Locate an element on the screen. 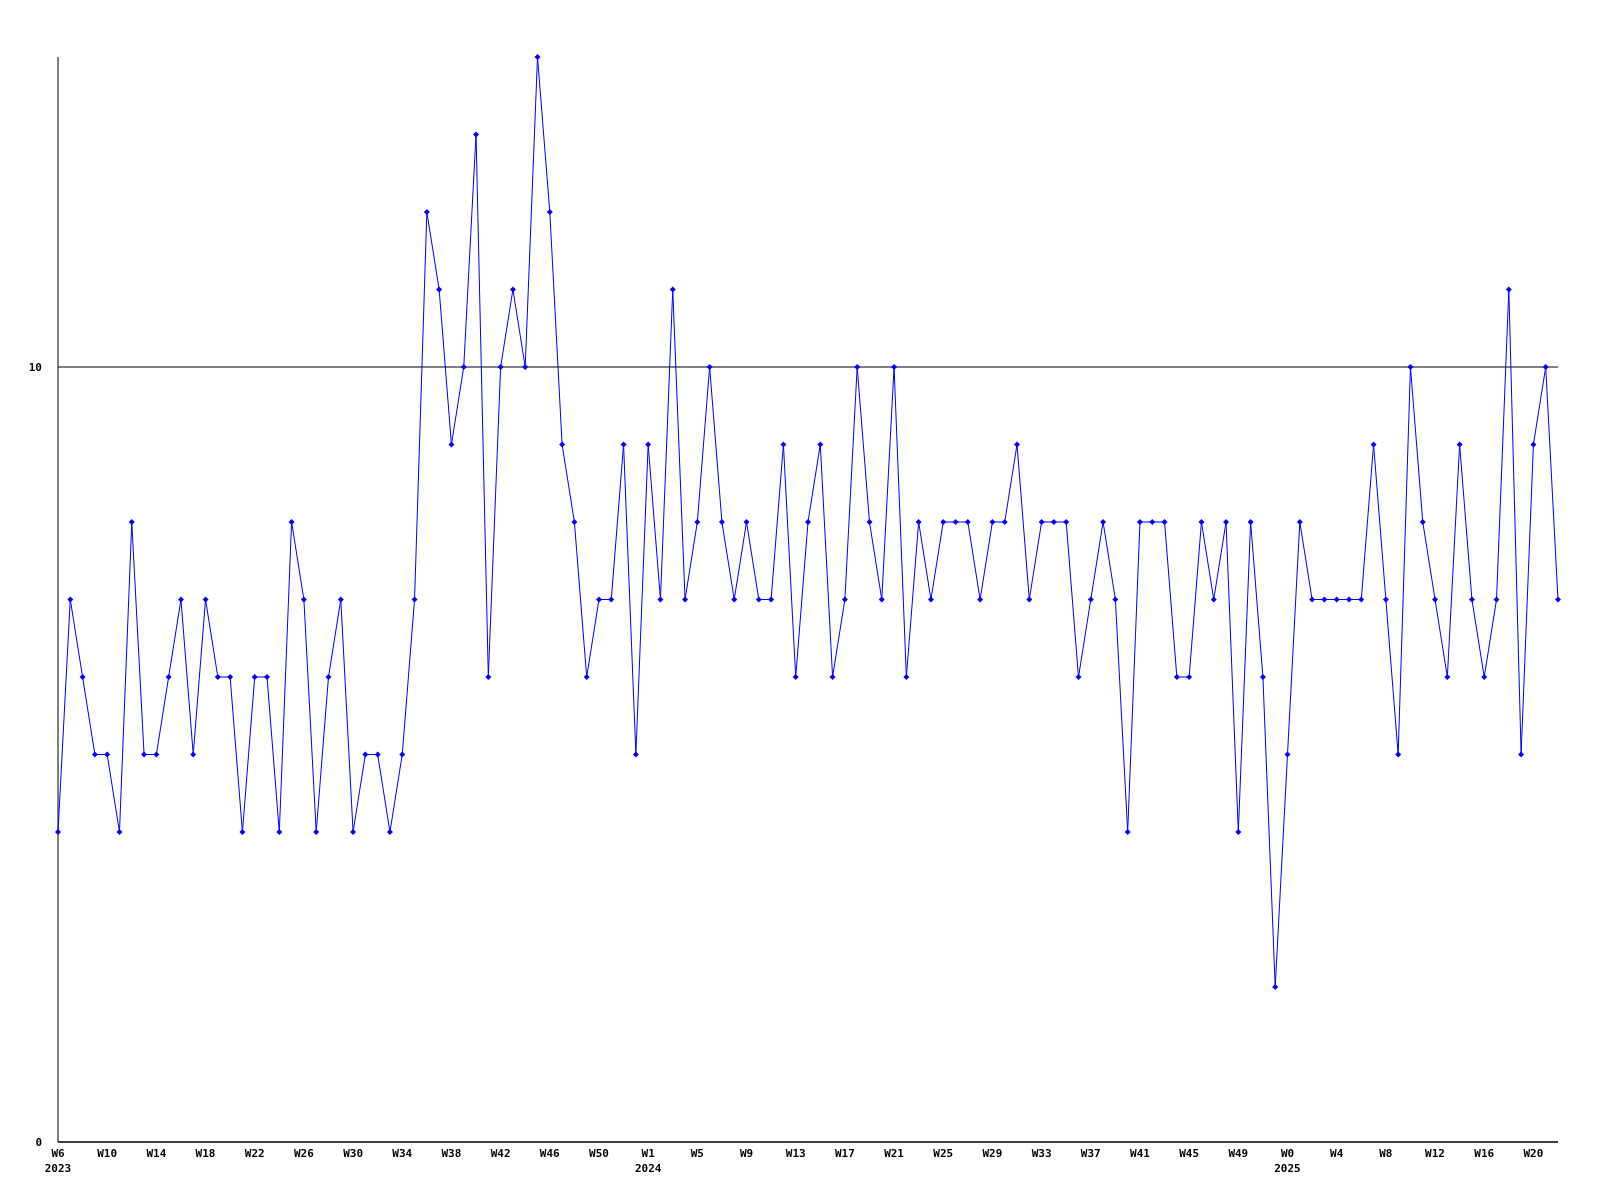 The width and height of the screenshot is (1600, 1200). x-tick-label: W8 is located at coordinates (1386, 1153).